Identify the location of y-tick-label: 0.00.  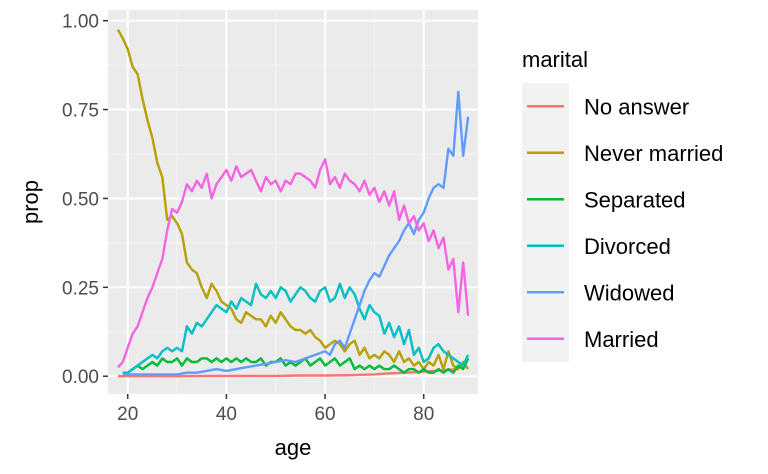
(80, 377).